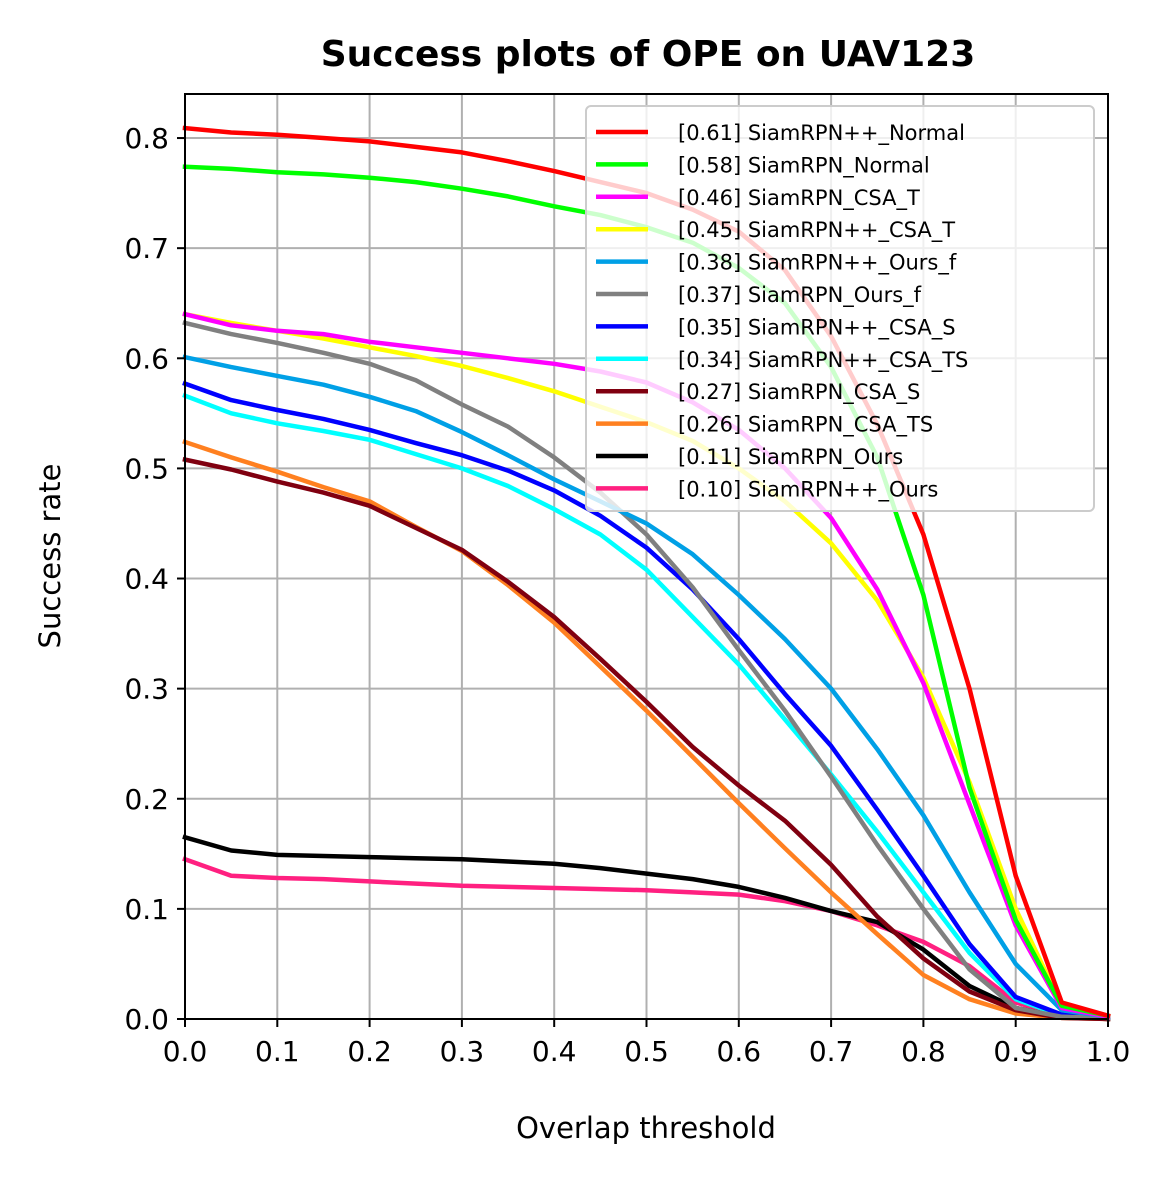 This screenshot has width=1171, height=1178. Describe the element at coordinates (823, 360) in the screenshot. I see `legend-entry-label: [0.34] SiamRPN++_CSA_TS` at that location.